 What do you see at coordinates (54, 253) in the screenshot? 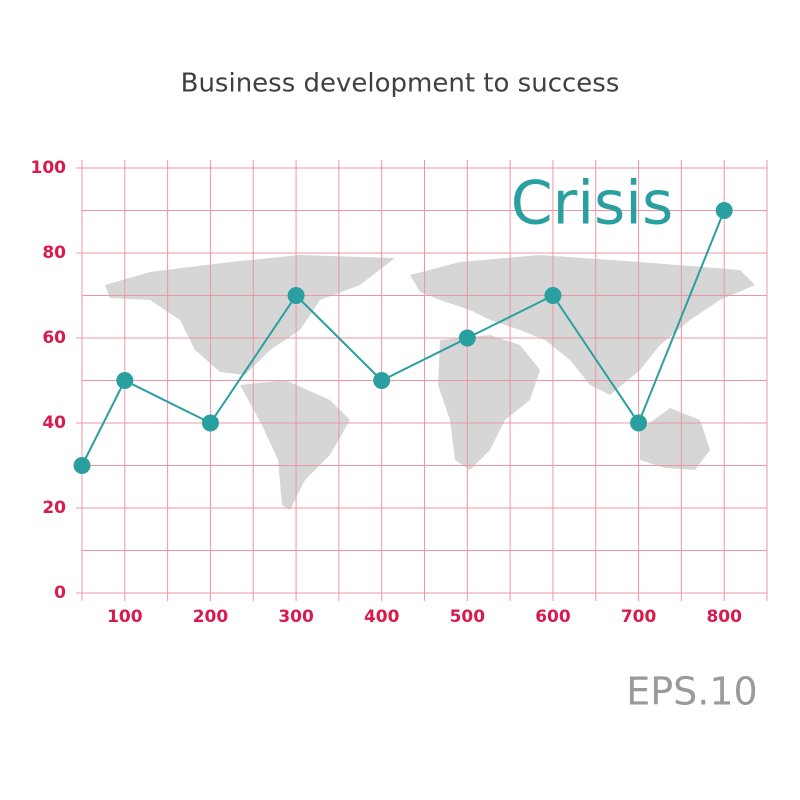
I see `y-tick-label: 80` at bounding box center [54, 253].